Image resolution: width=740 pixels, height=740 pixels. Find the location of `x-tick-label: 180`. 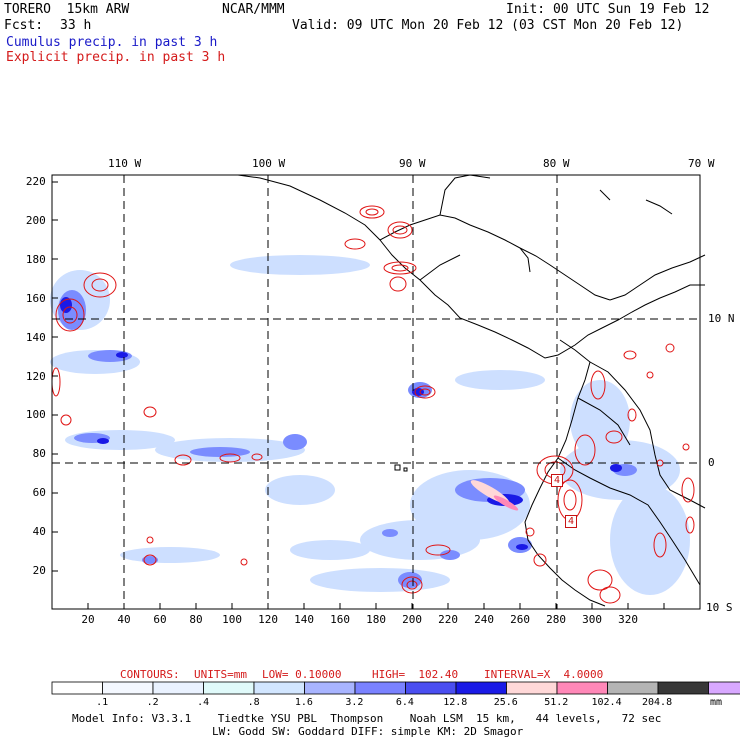

x-tick-label: 180 is located at coordinates (376, 619).